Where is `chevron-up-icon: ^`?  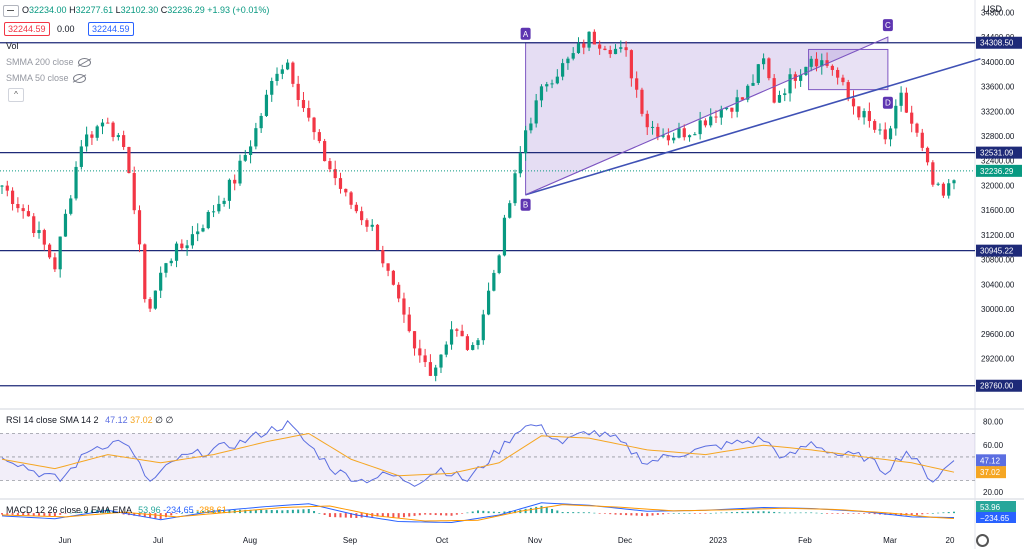 chevron-up-icon: ^ is located at coordinates (16, 95).